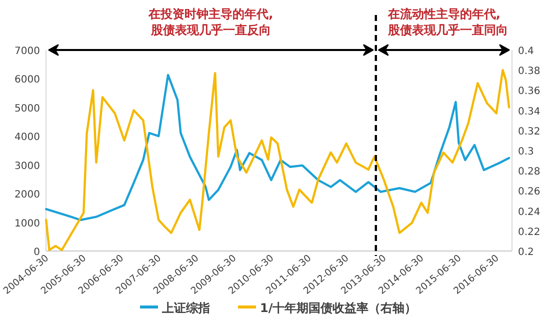 Image resolution: width=550 pixels, height=324 pixels. I want to click on text: 在流动性主导的年代, 股债表现几乎一直同向, so click(447, 22).